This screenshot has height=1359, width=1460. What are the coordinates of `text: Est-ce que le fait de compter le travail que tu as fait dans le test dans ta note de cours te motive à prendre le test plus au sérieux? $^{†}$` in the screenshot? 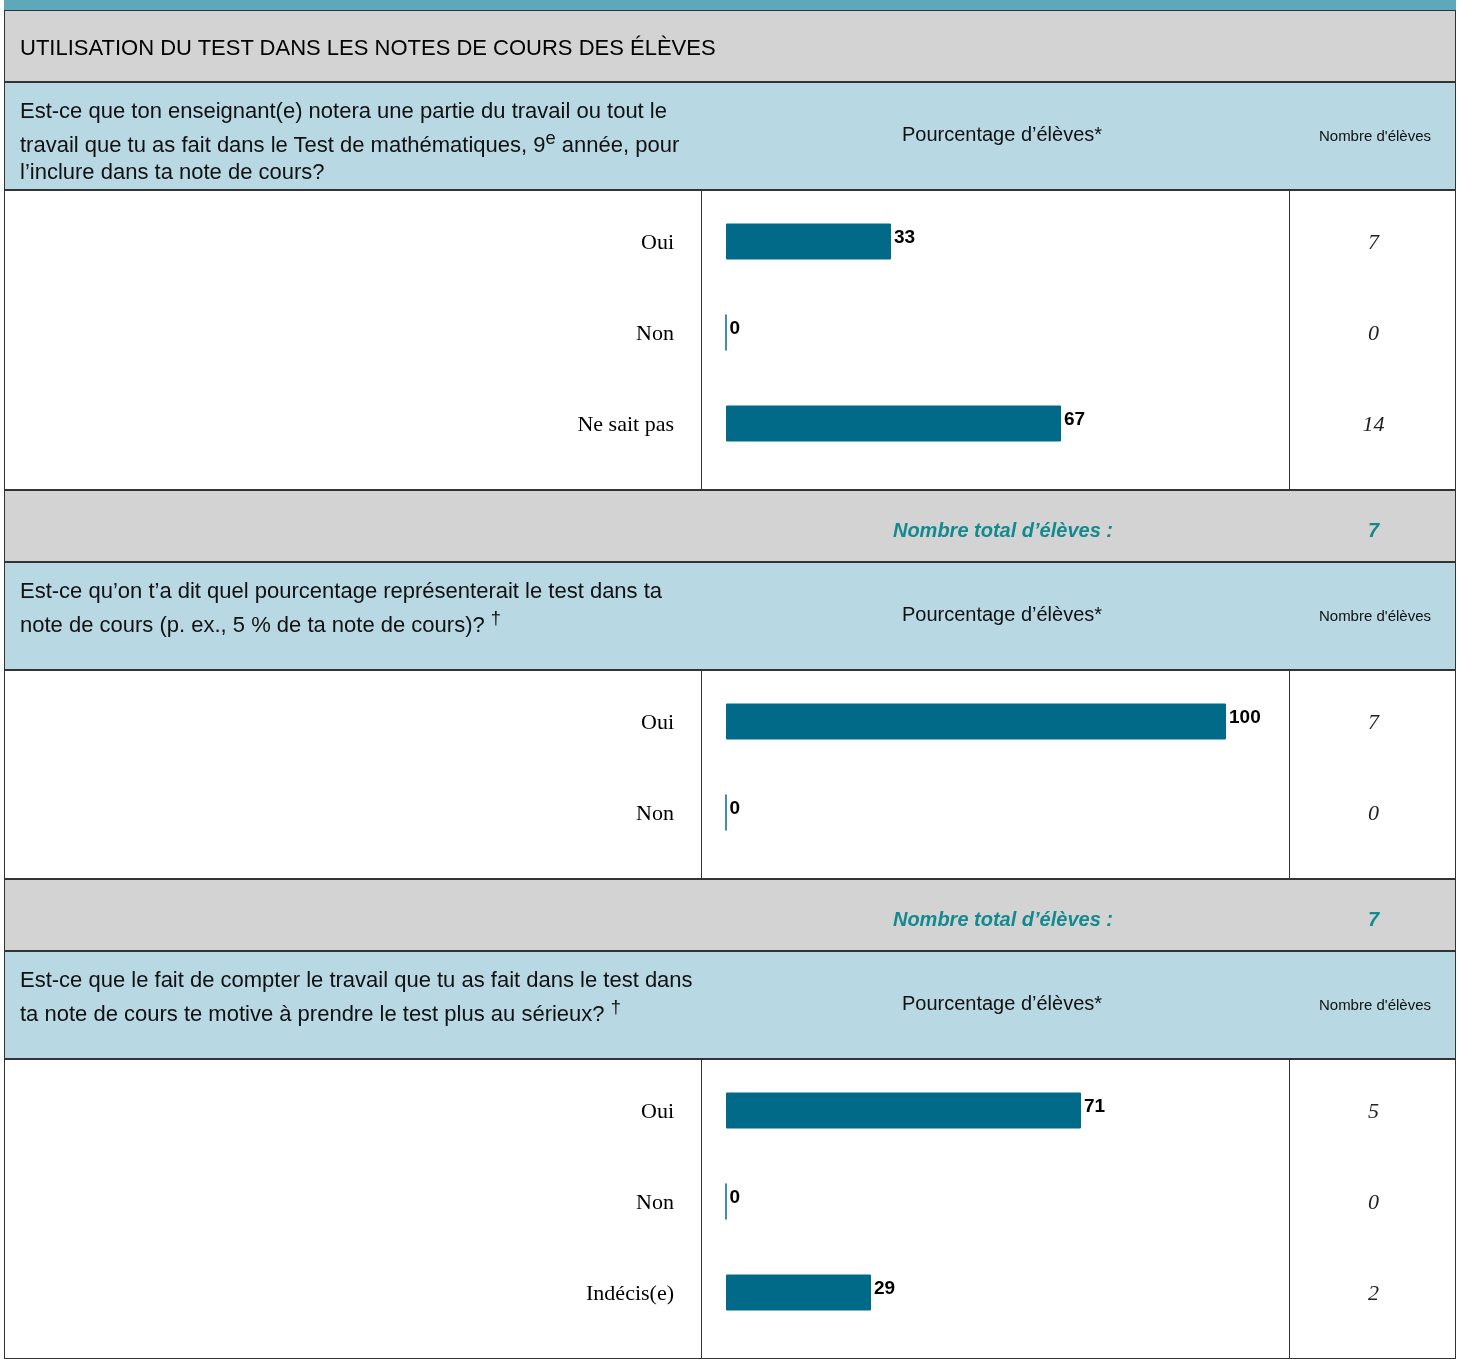 It's located at (357, 997).